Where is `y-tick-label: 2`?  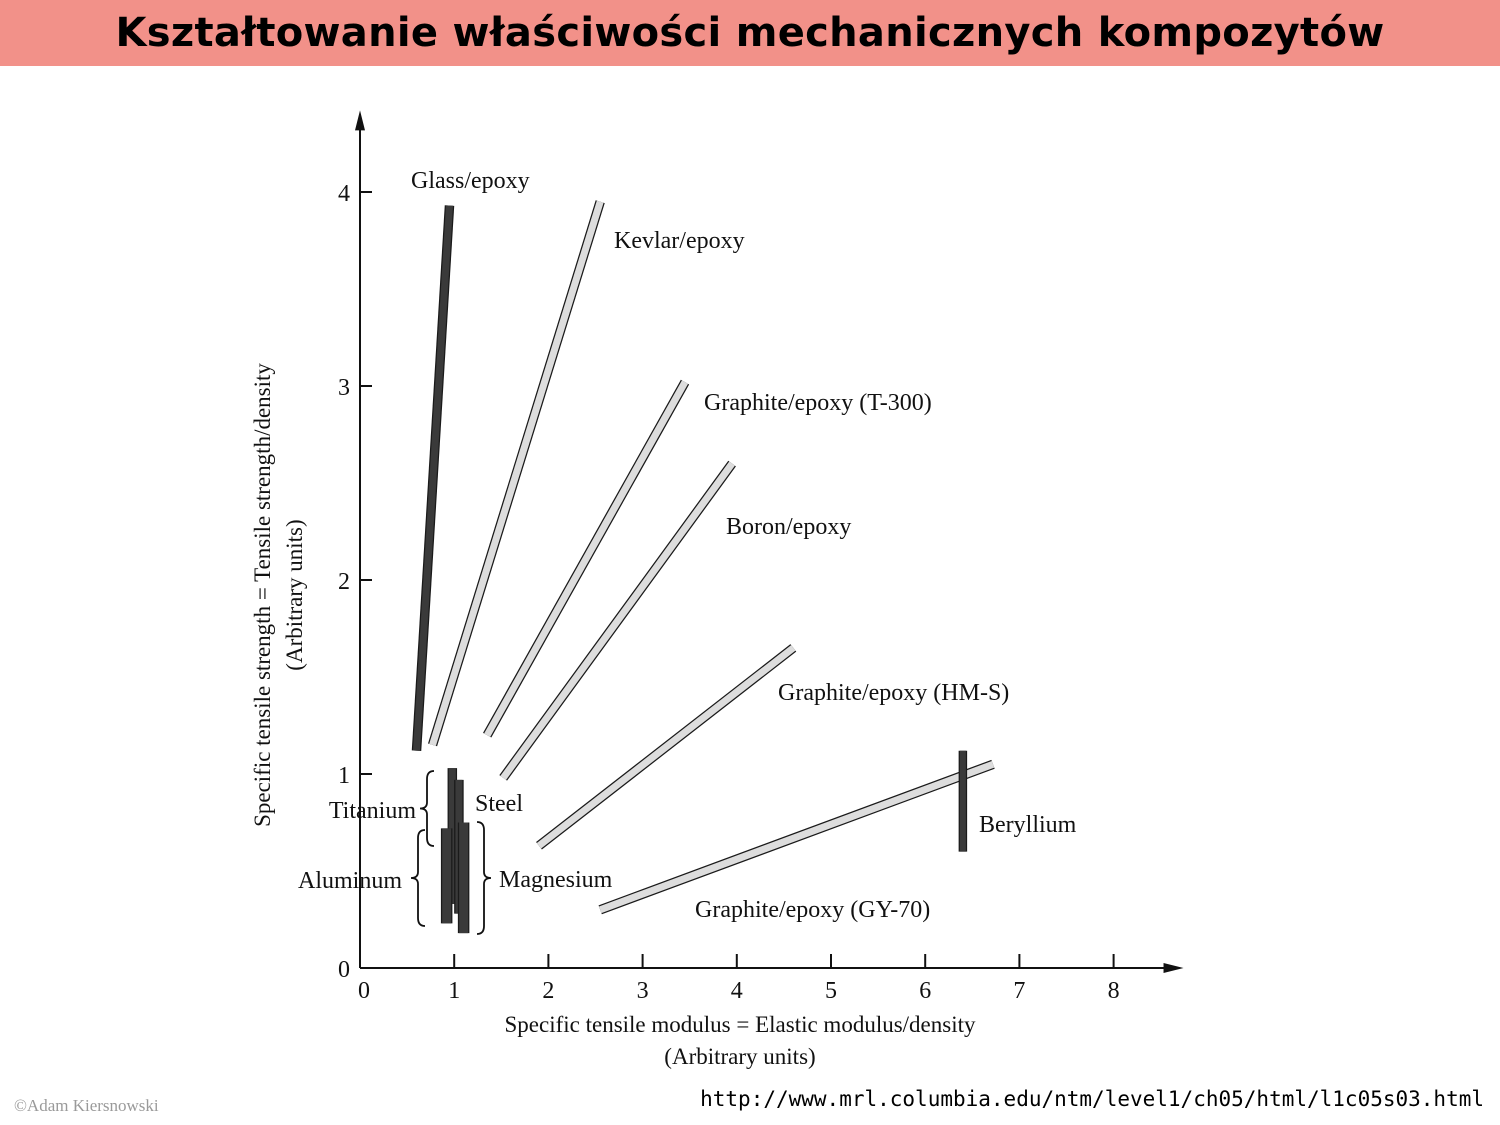 y-tick-label: 2 is located at coordinates (344, 582).